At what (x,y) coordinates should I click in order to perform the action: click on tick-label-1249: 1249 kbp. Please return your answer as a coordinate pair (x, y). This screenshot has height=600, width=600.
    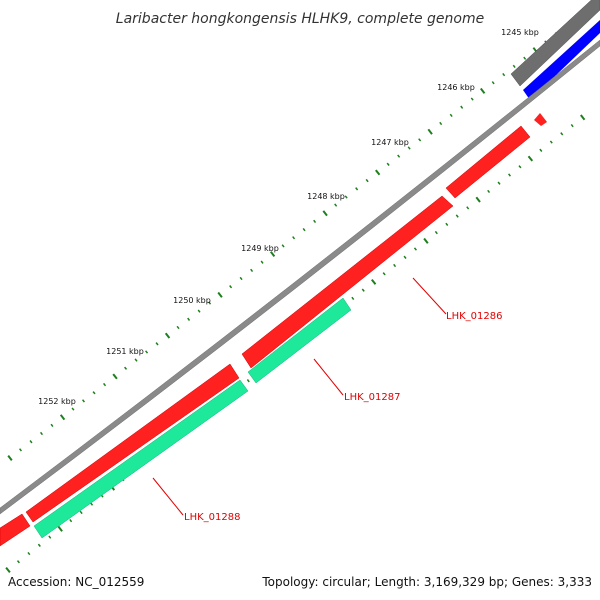
    Looking at the image, I should click on (260, 248).